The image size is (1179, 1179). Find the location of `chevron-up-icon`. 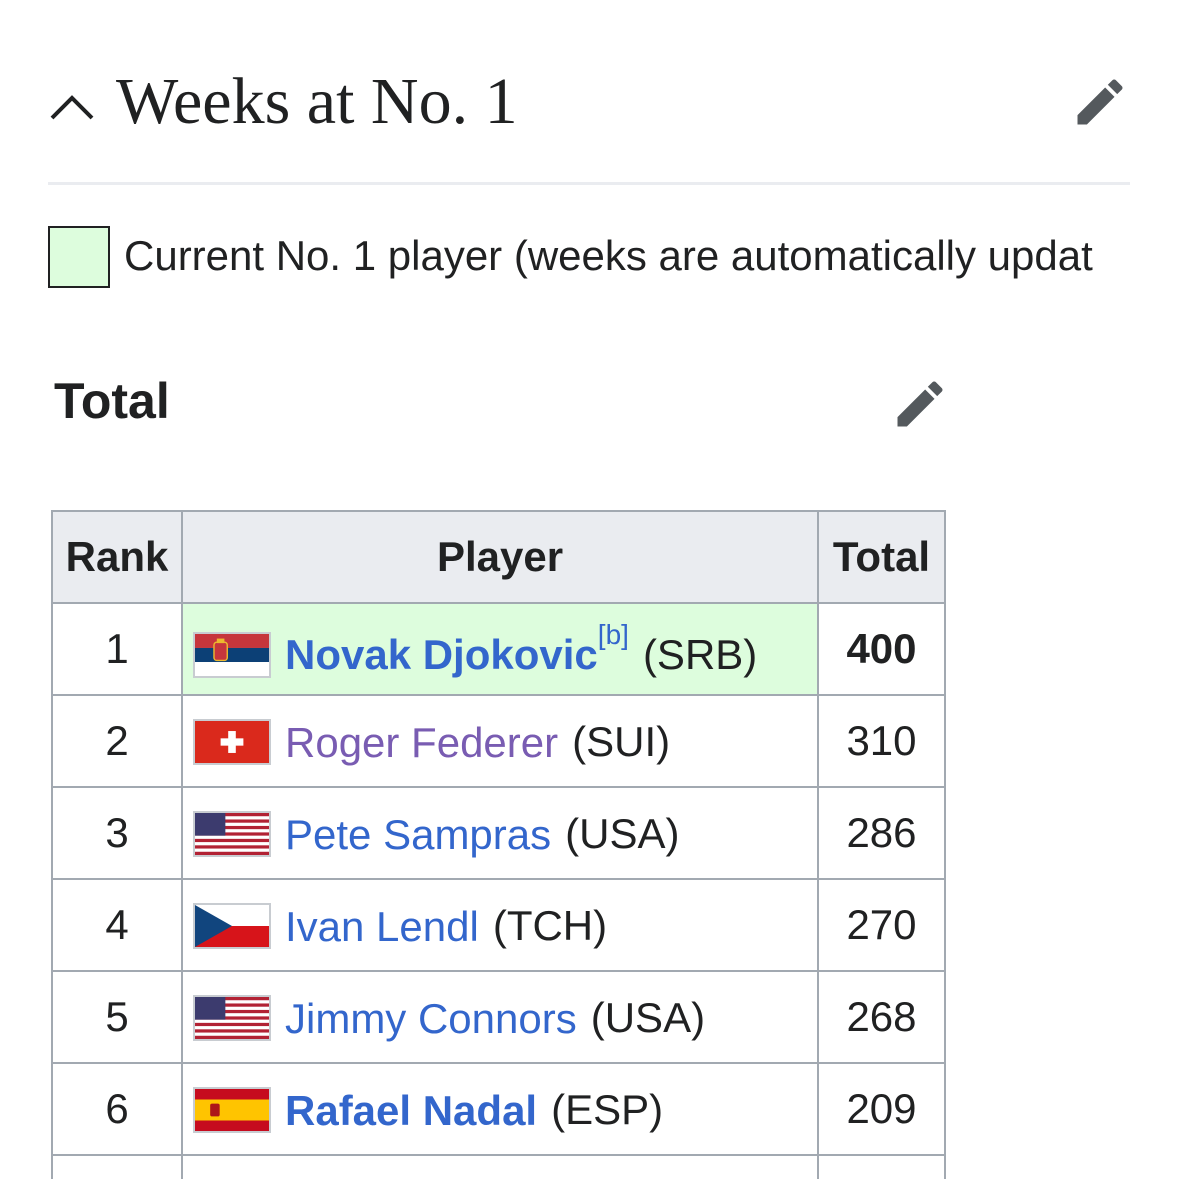

chevron-up-icon is located at coordinates (72, 106).